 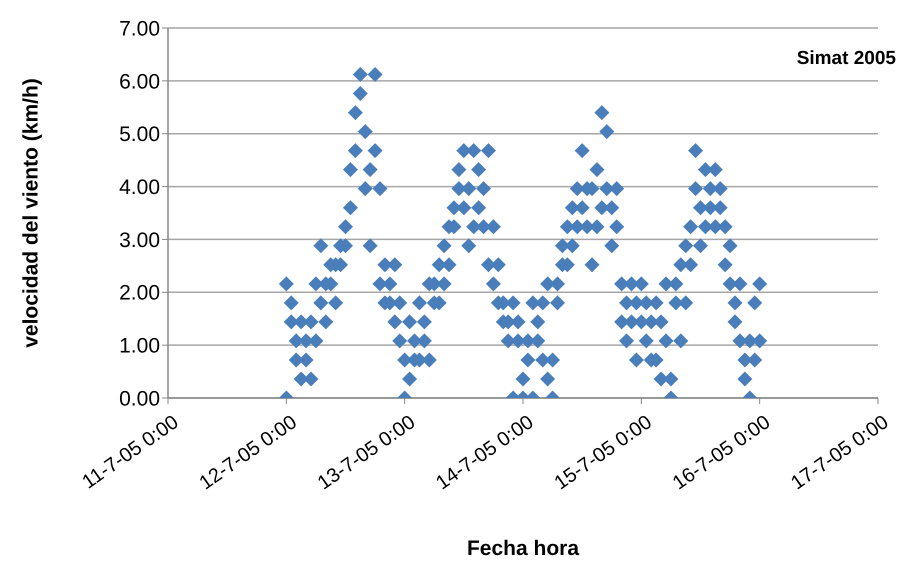 What do you see at coordinates (139, 346) in the screenshot?
I see `y-tick-label: 1.00` at bounding box center [139, 346].